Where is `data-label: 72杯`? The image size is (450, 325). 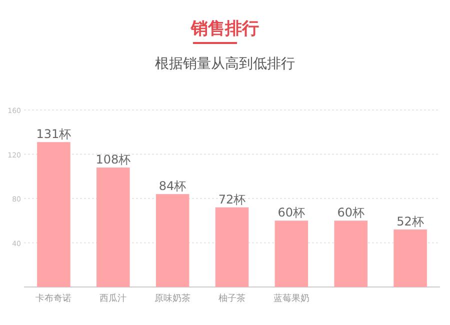
data-label: 72杯 is located at coordinates (232, 199).